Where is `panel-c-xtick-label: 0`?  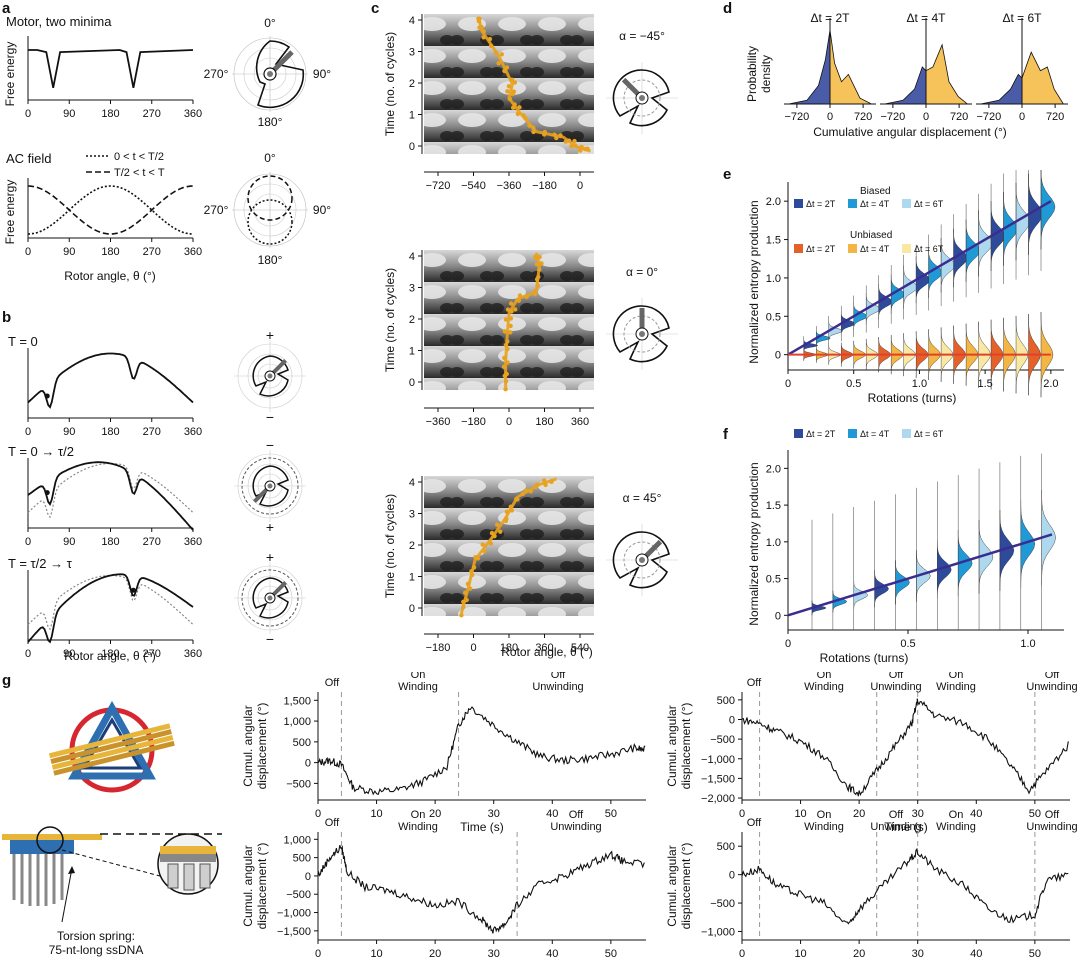 panel-c-xtick-label: 0 is located at coordinates (580, 186).